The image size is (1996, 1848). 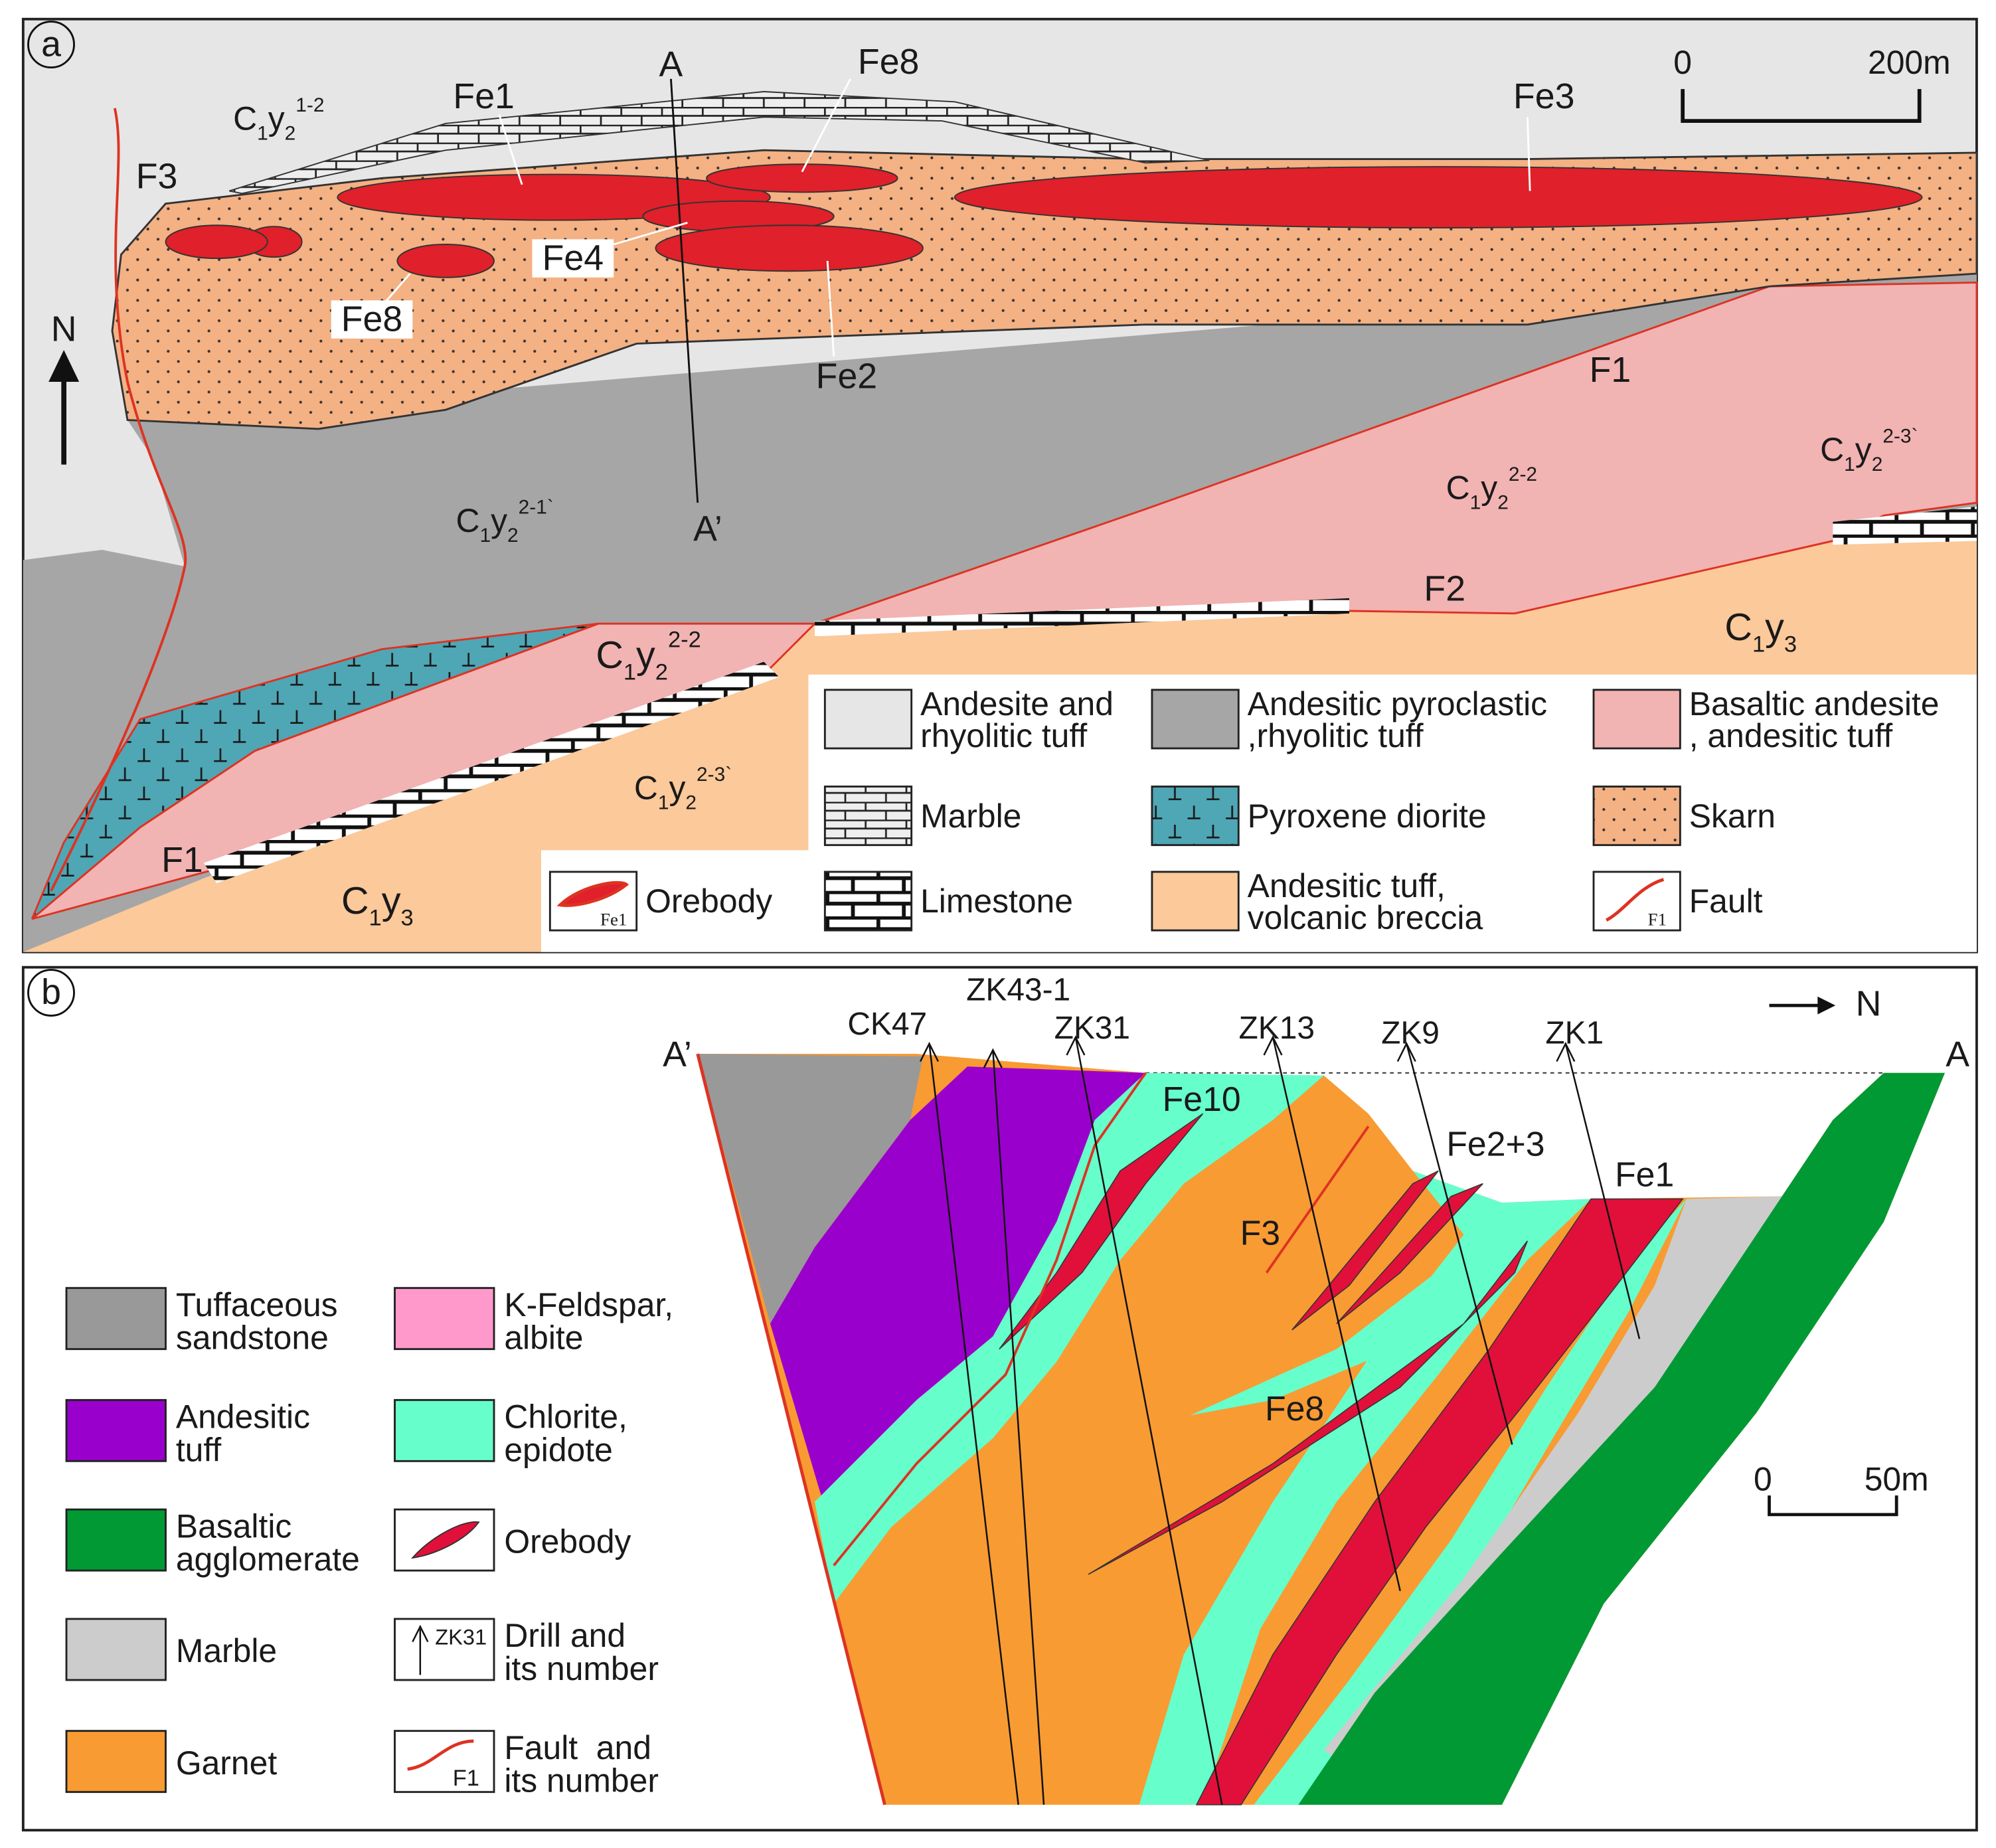 What do you see at coordinates (1018, 990) in the screenshot?
I see `drill-label: ZK43-1` at bounding box center [1018, 990].